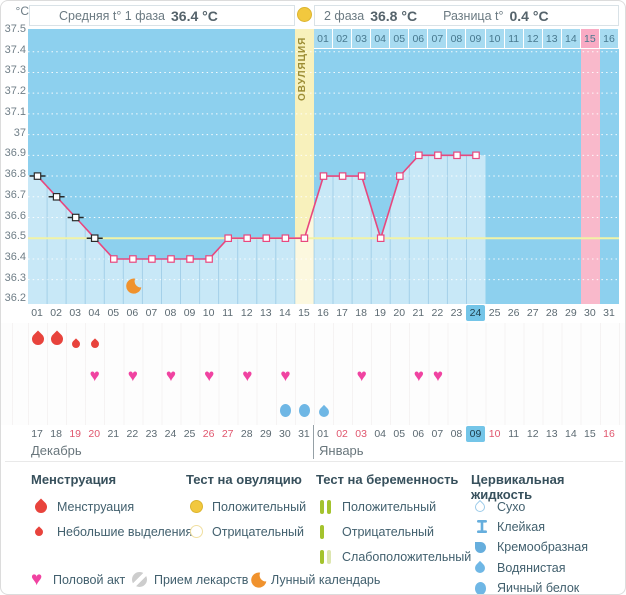  What do you see at coordinates (285, 434) in the screenshot?
I see `calendar-date-cell: 30` at bounding box center [285, 434].